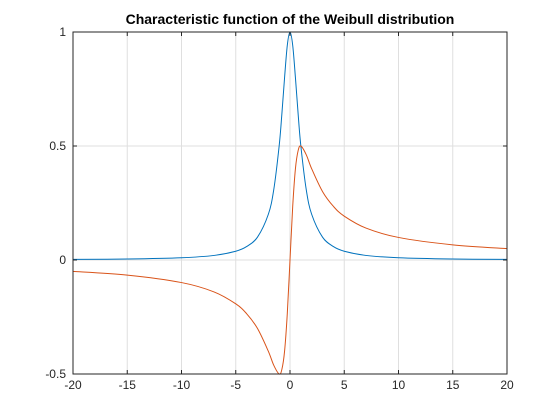 This screenshot has width=560, height=420. I want to click on x-tick-label: -10, so click(182, 385).